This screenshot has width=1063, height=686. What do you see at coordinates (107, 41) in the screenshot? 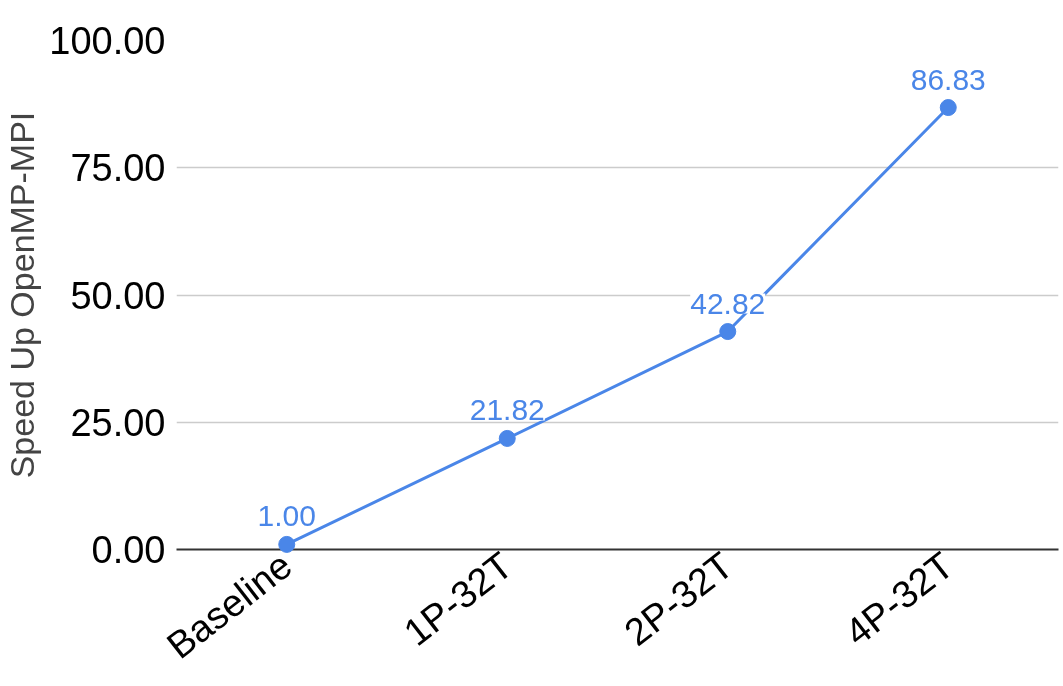
I see `y-tick-label: 100.00` at bounding box center [107, 41].